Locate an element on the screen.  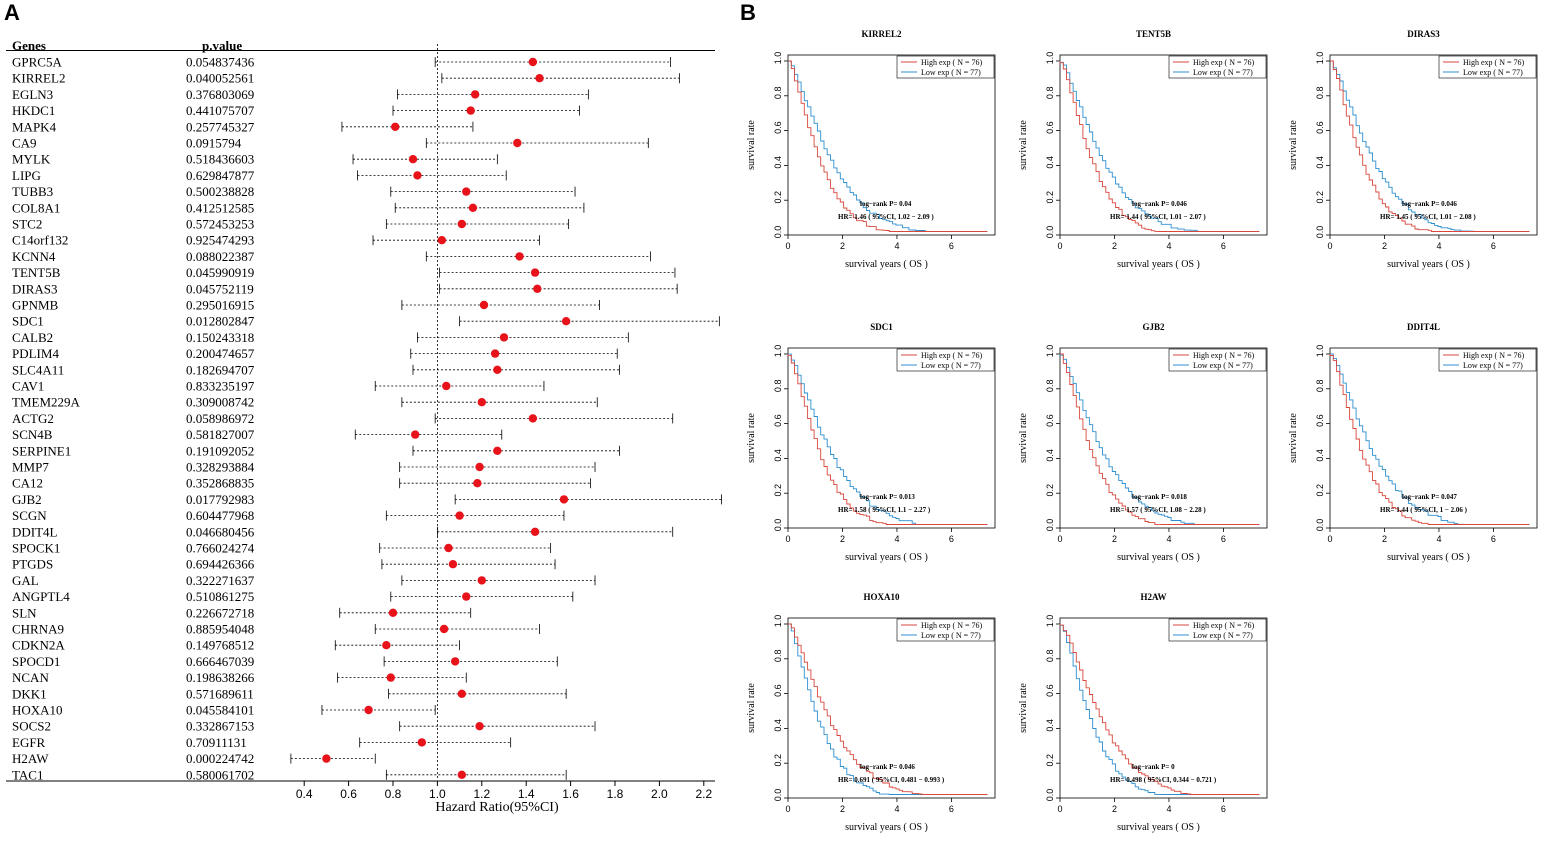
gene-label: H2AW is located at coordinates (30, 758).